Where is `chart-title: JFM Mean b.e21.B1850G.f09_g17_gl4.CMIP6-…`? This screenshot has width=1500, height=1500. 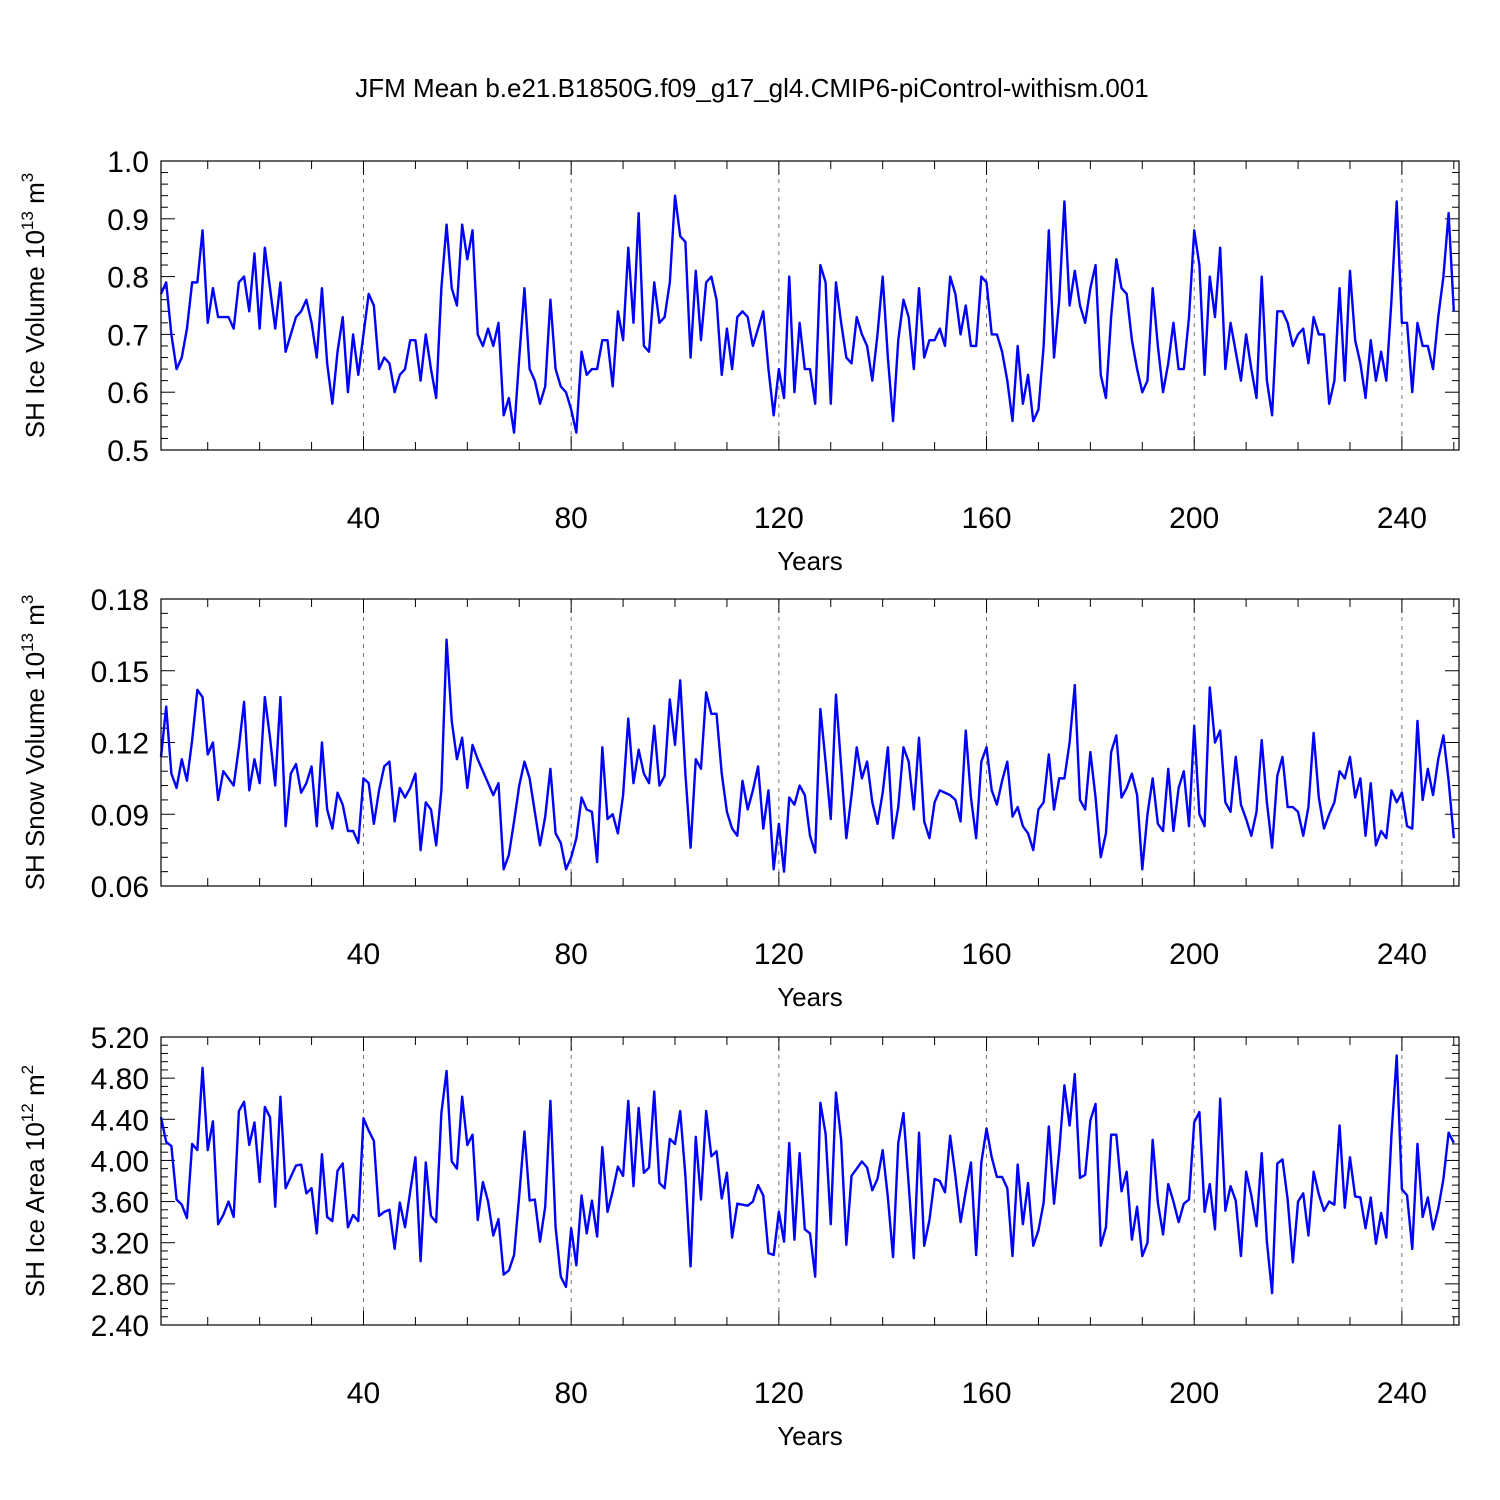 chart-title: JFM Mean b.e21.B1850G.f09_g17_gl4.CMIP6-… is located at coordinates (751, 88).